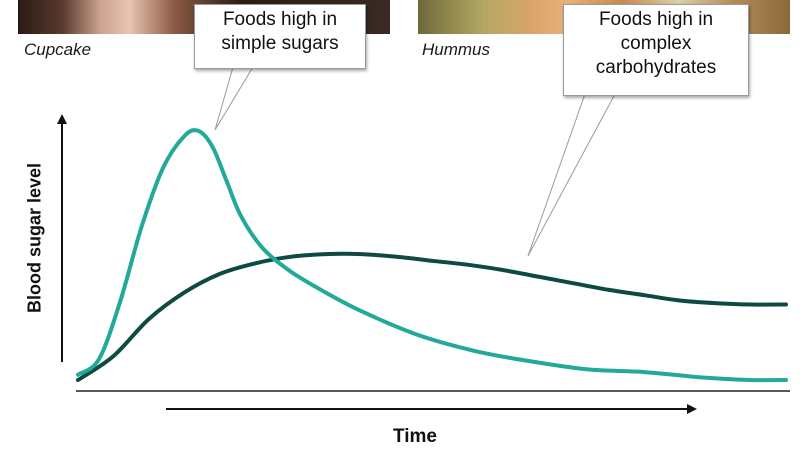 The width and height of the screenshot is (806, 462). Describe the element at coordinates (415, 436) in the screenshot. I see `x-axis-label: Time` at that location.